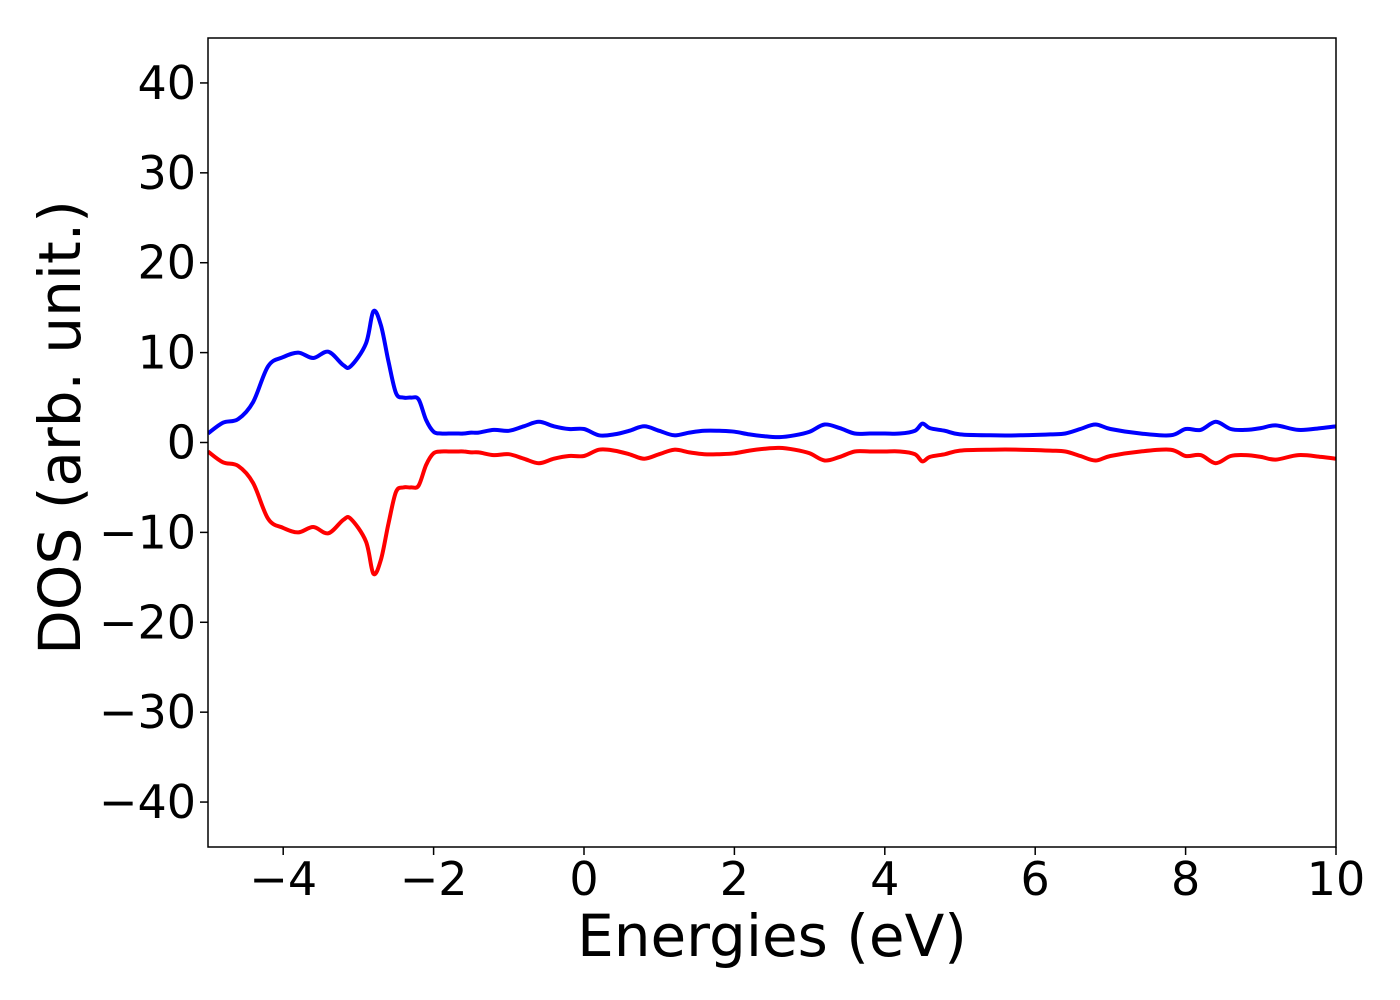 The image size is (1400, 1000). Describe the element at coordinates (734, 879) in the screenshot. I see `x-tick-label: 2` at that location.